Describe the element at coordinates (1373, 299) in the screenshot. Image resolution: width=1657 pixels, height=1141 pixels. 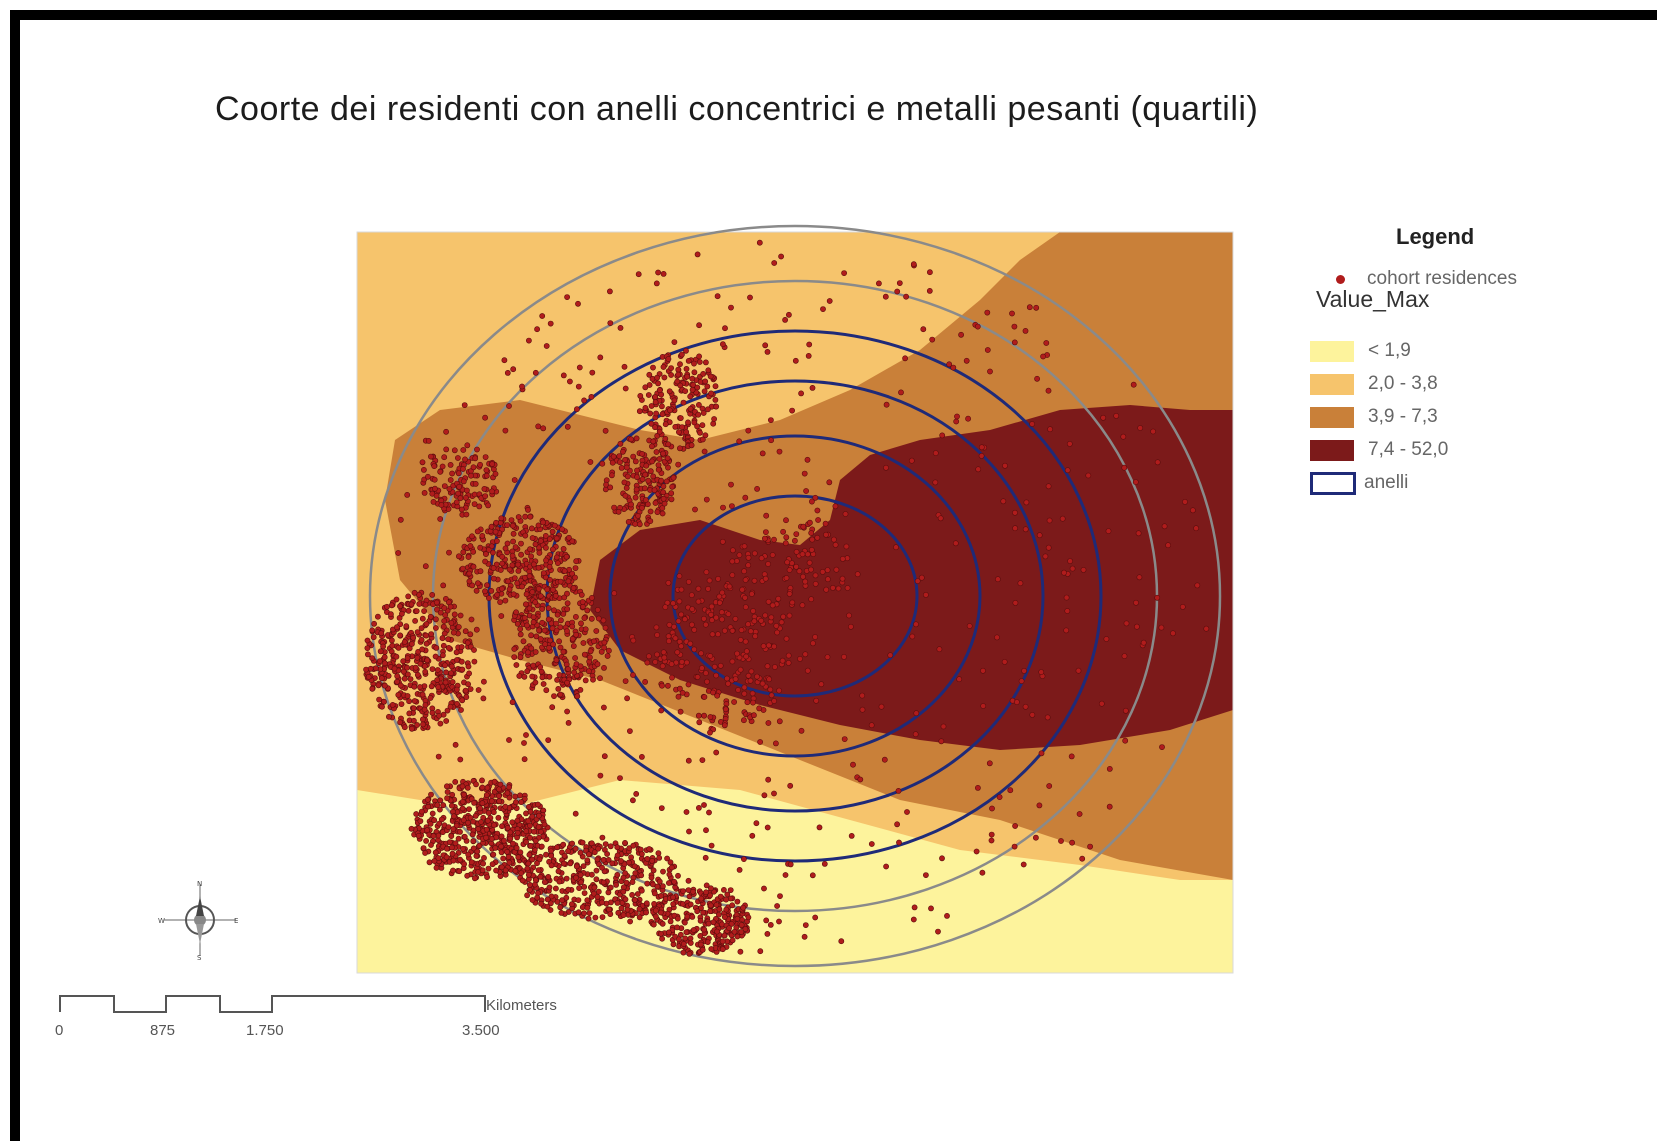
I see `legend-field-name: Value_Max` at that location.